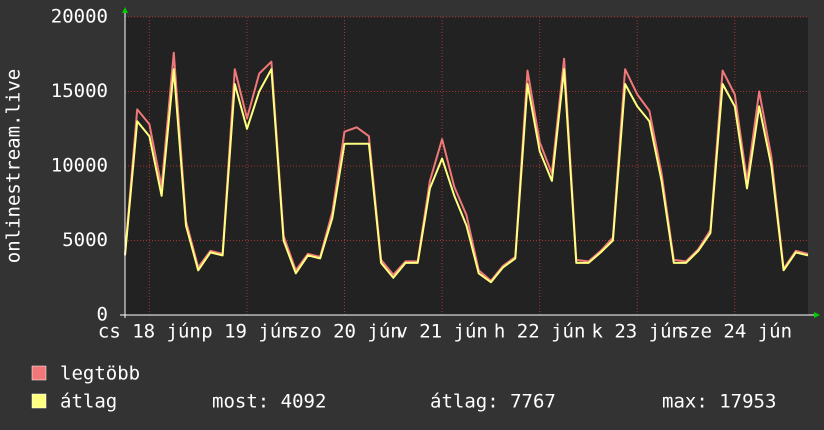  What do you see at coordinates (247, 332) in the screenshot?
I see `x-tick-label: p 19 jún` at bounding box center [247, 332].